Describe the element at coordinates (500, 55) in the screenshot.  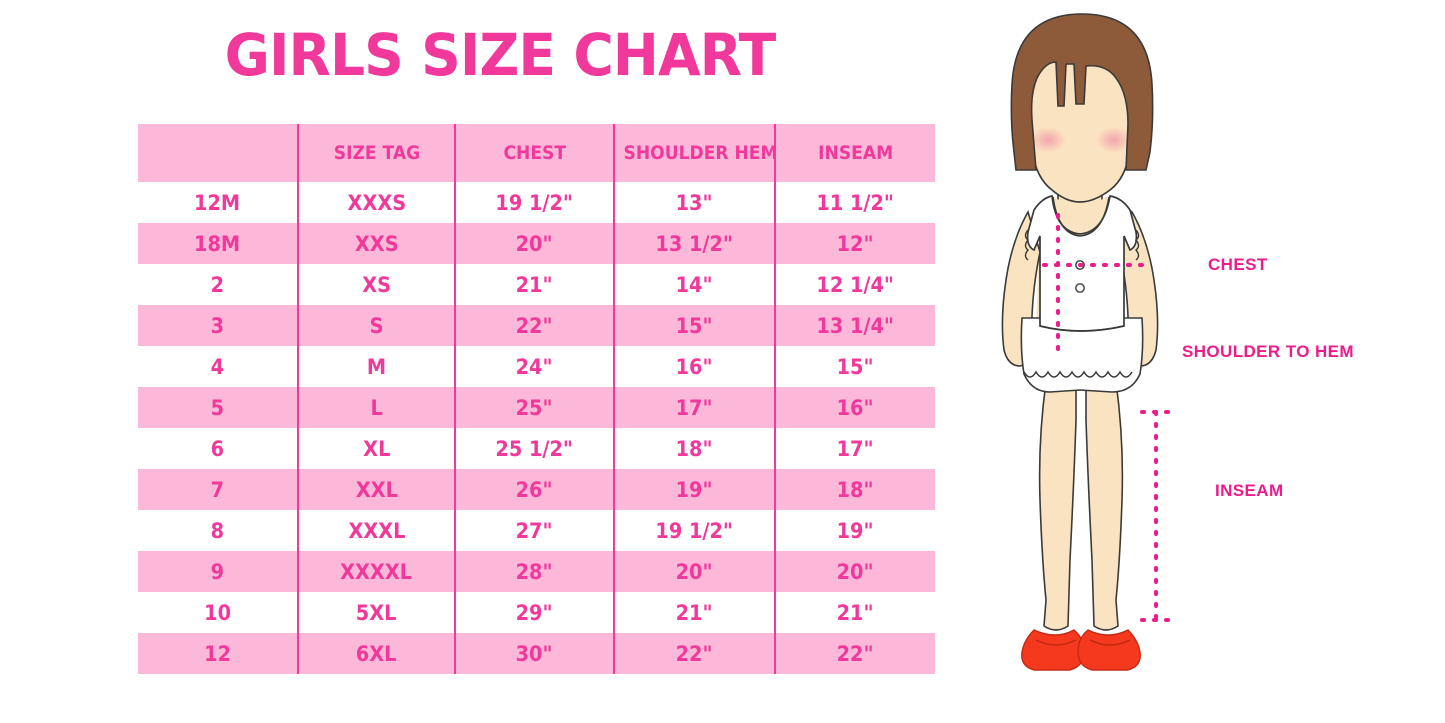
I see `page-title: GIRLS SIZE CHART` at that location.